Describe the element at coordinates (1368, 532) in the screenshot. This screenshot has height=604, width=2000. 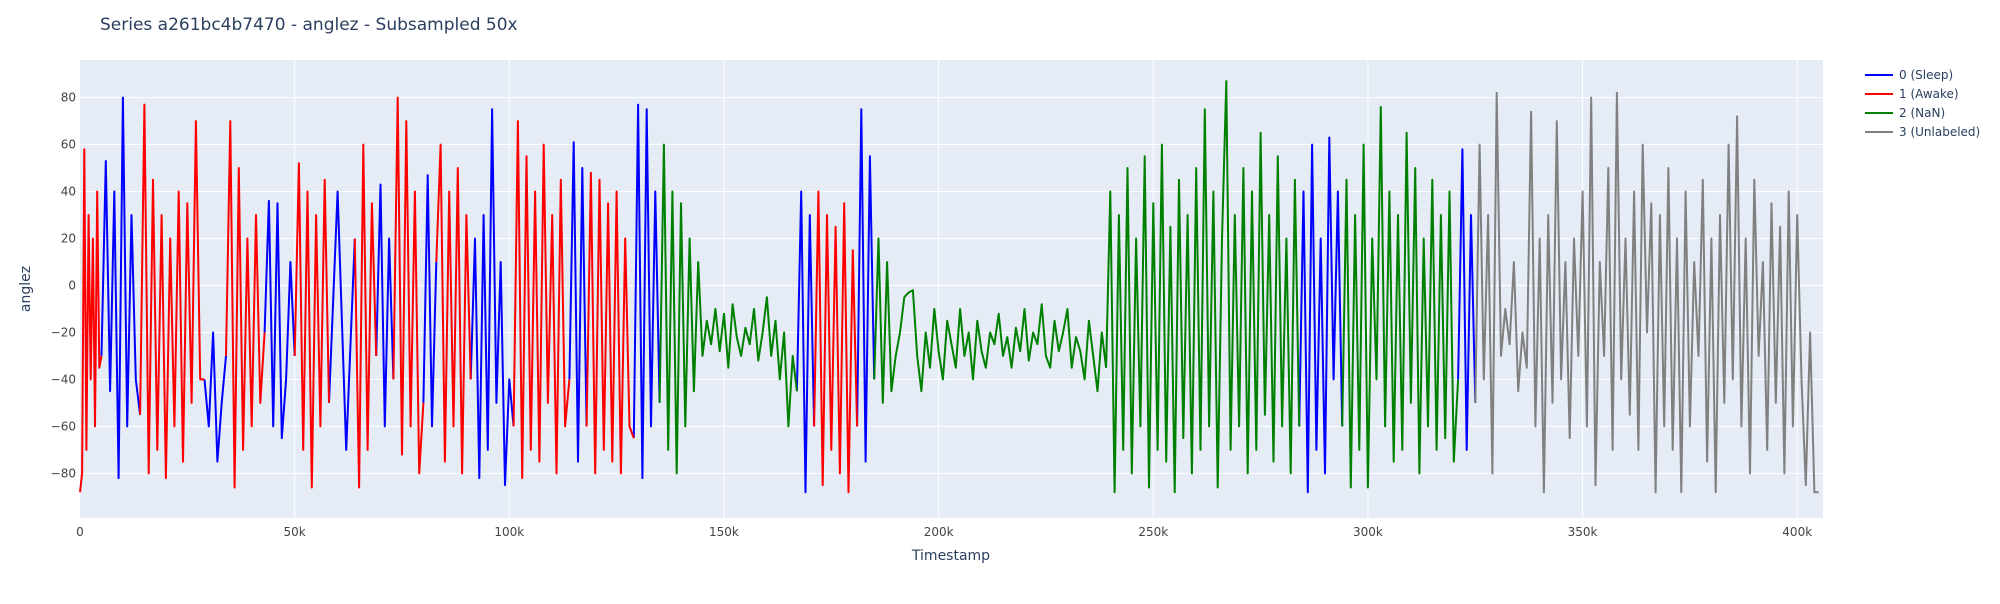
I see `x-tick-label-6: 300k` at that location.